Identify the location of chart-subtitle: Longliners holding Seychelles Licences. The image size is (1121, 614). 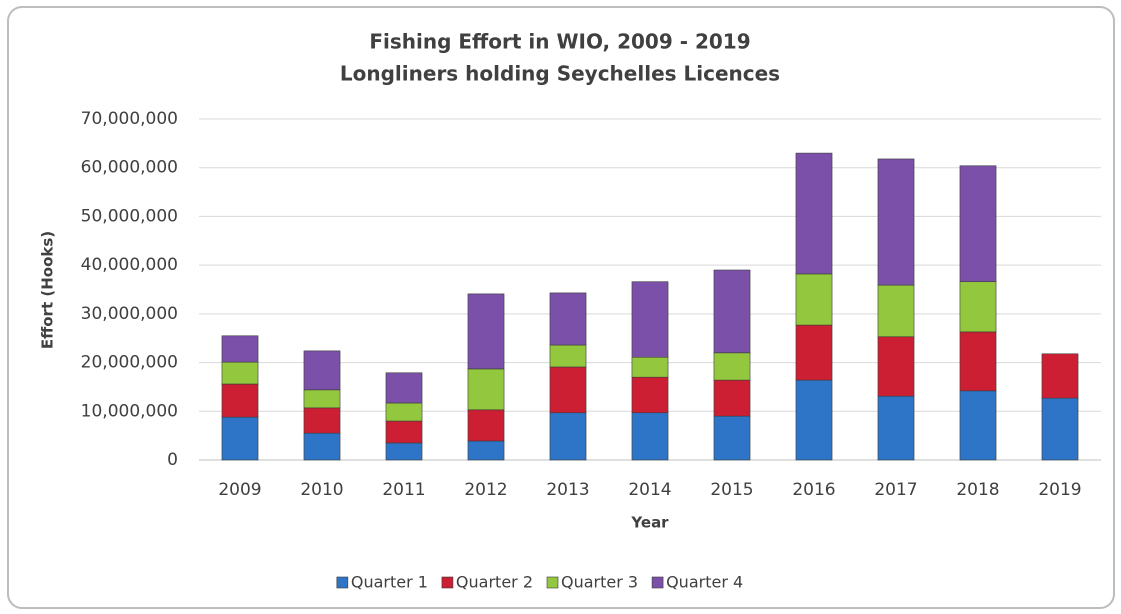
(560, 74).